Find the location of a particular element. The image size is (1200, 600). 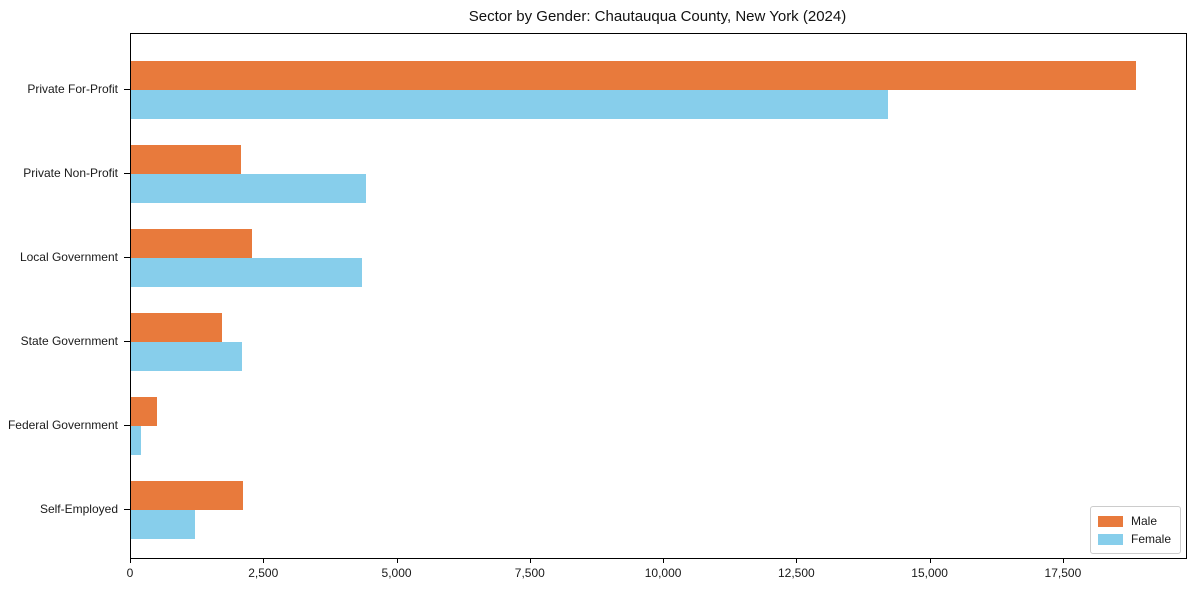

male-bar-state-government is located at coordinates (176, 327).